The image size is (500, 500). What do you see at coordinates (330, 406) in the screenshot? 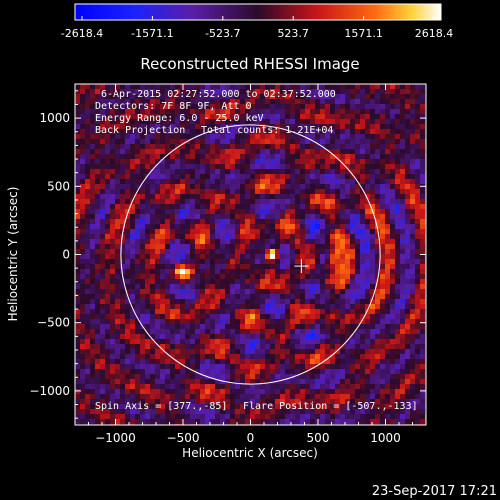
I see `annotation-flare-position: Flare Position = [-507.,-133]` at bounding box center [330, 406].